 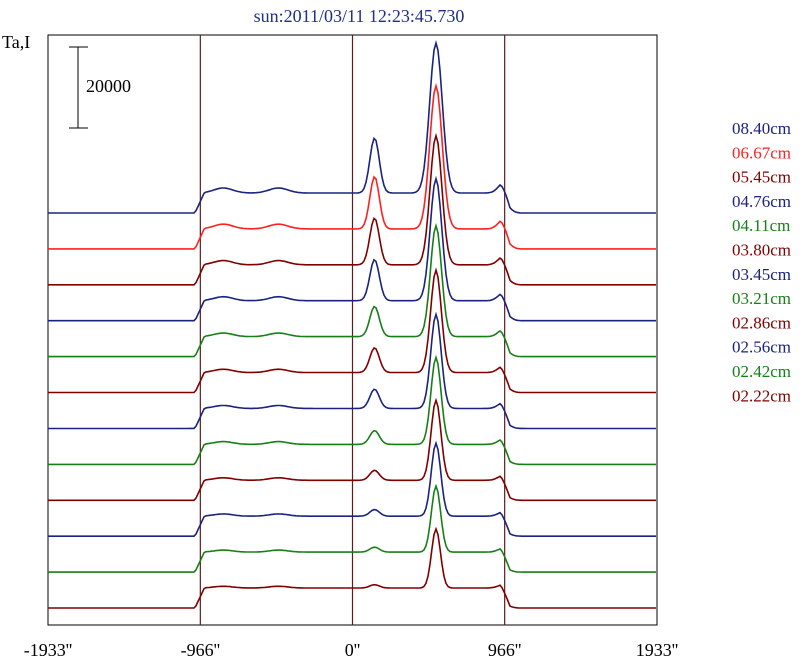 What do you see at coordinates (108, 86) in the screenshot?
I see `scale-bar-label: 20000` at bounding box center [108, 86].